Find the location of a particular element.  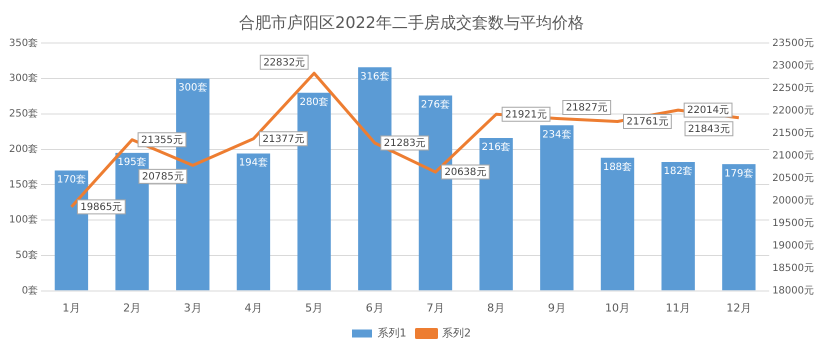

data-label: 195套 is located at coordinates (132, 162).